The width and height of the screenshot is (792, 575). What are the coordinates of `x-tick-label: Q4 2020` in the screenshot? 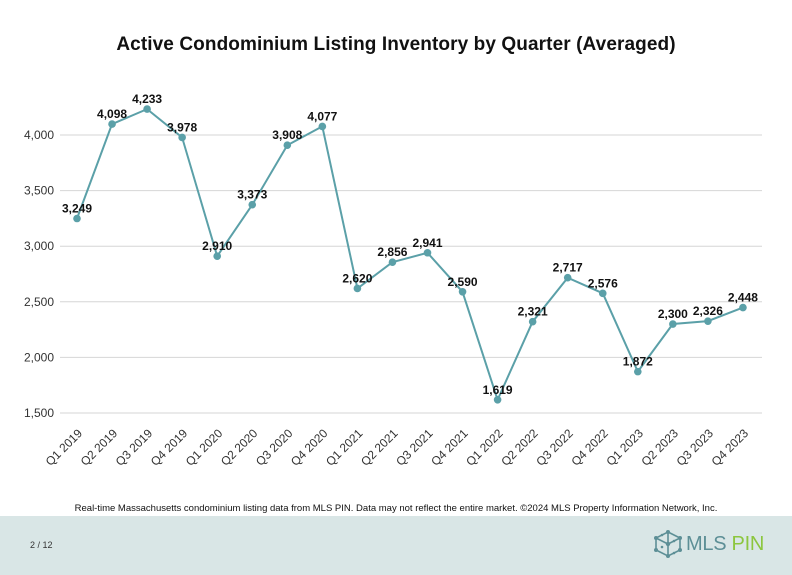 It's located at (309, 447).